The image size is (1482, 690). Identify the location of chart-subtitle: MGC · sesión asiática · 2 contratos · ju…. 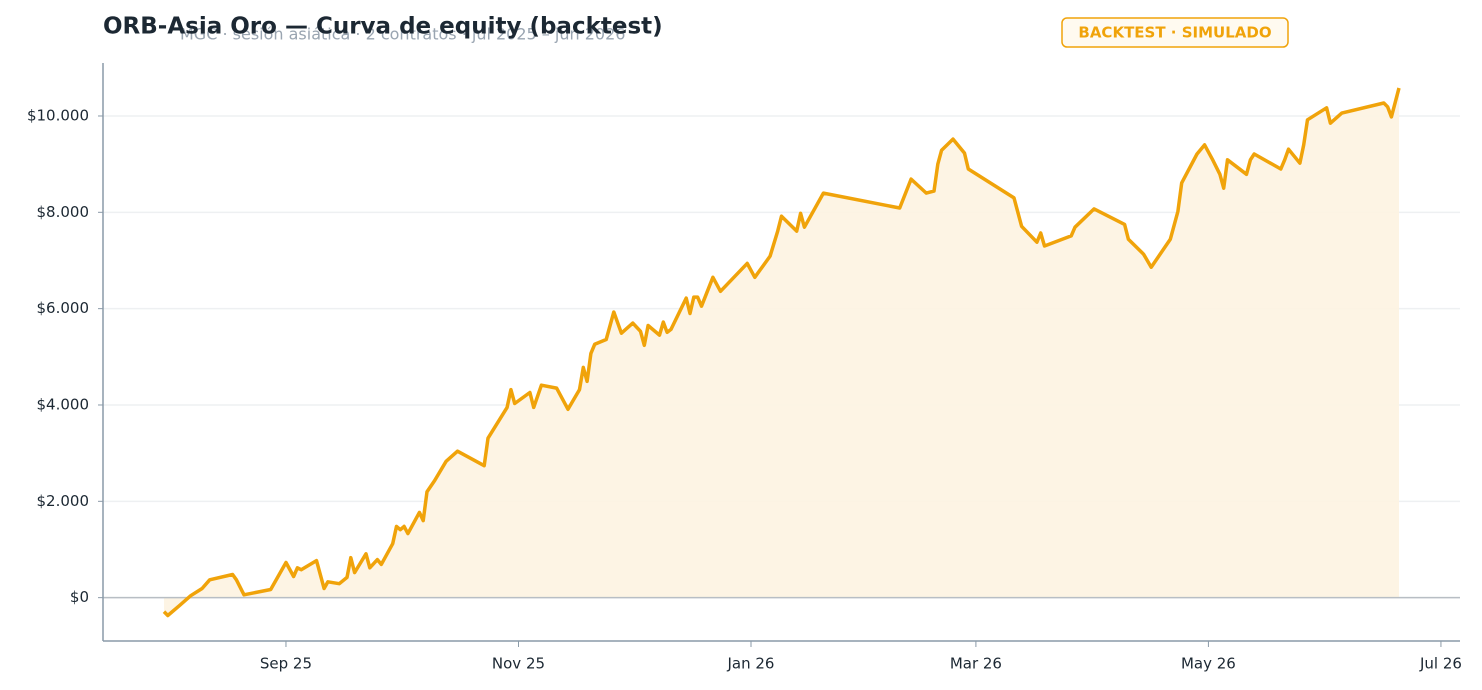
(402, 34).